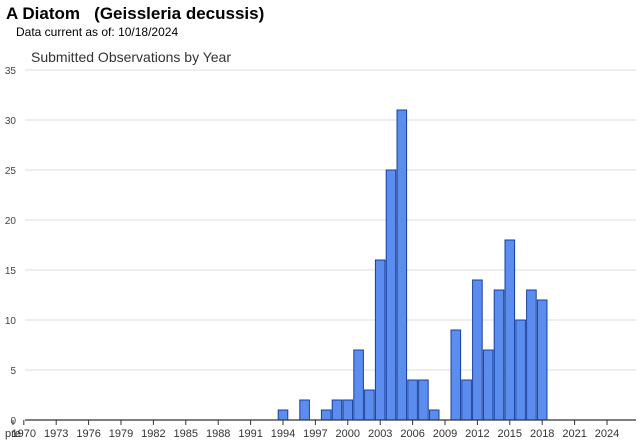 The height and width of the screenshot is (442, 640). What do you see at coordinates (11, 221) in the screenshot?
I see `y-tick-label: 20` at bounding box center [11, 221].